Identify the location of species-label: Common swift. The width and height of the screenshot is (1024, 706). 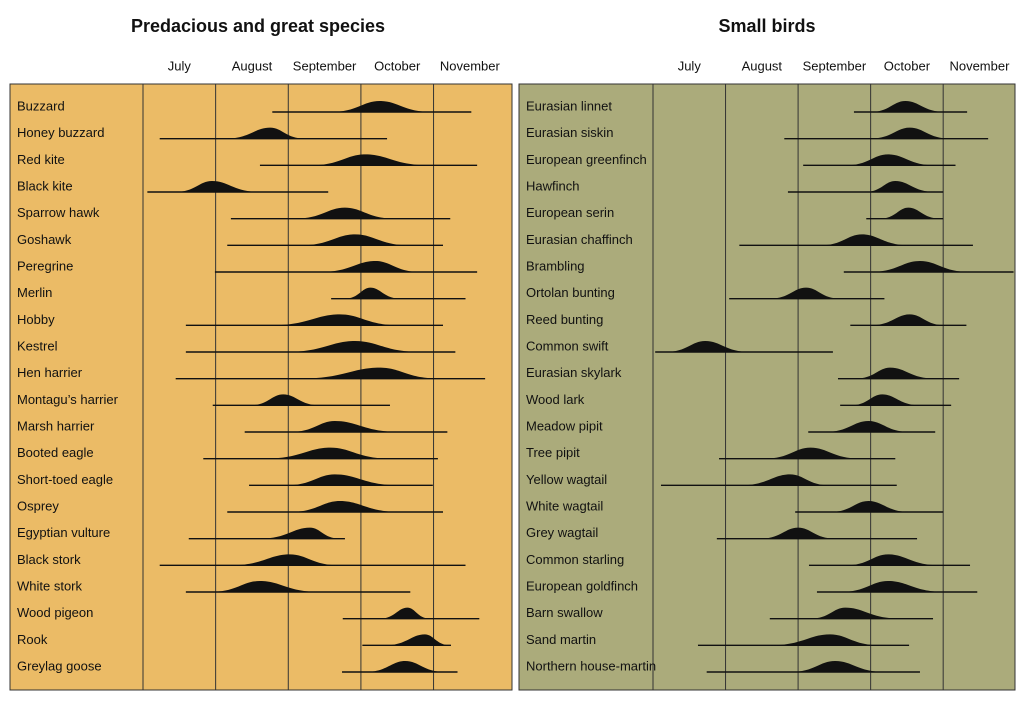
(567, 345).